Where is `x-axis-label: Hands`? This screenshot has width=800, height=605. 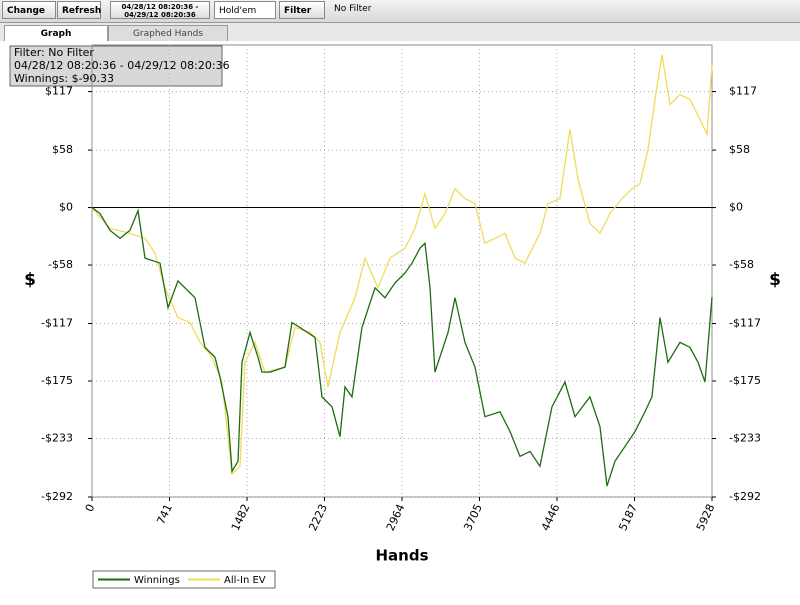 x-axis-label: Hands is located at coordinates (401, 556).